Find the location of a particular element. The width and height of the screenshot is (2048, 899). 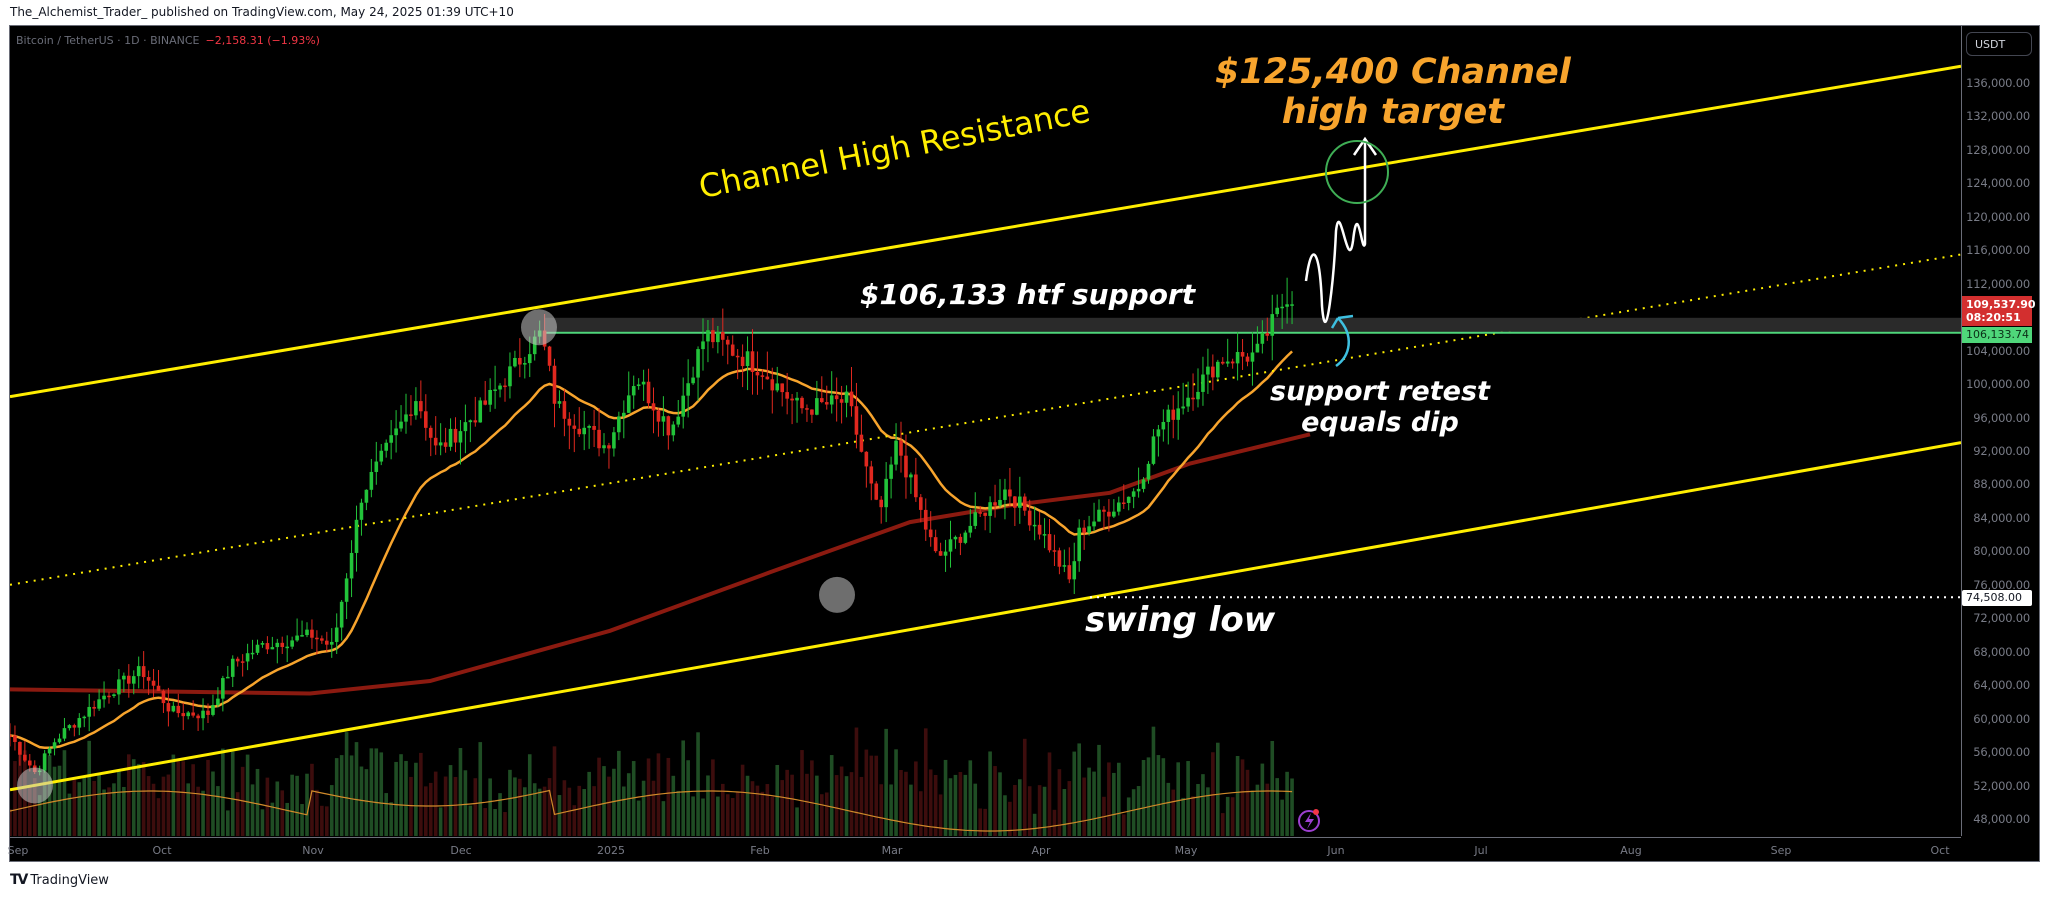

price-tick-label: 128,000.00 is located at coordinates (1998, 149).